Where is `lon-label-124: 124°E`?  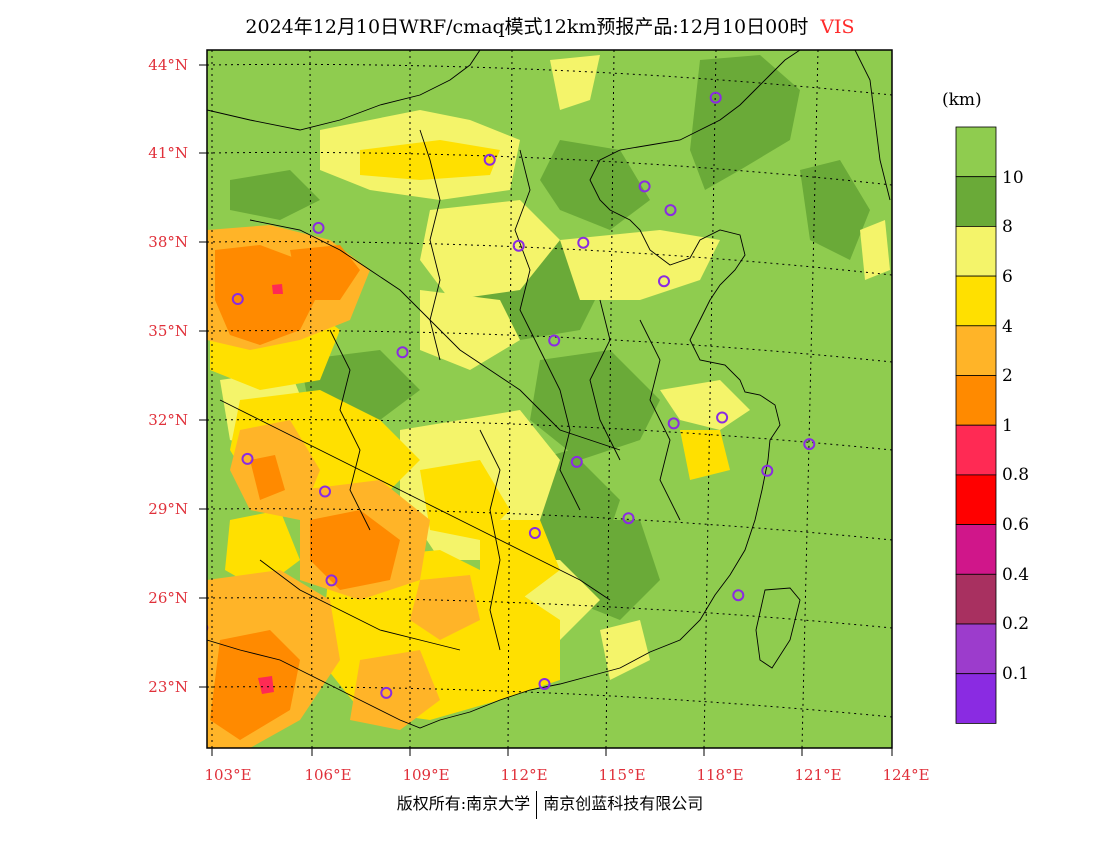 lon-label-124: 124°E is located at coordinates (906, 775).